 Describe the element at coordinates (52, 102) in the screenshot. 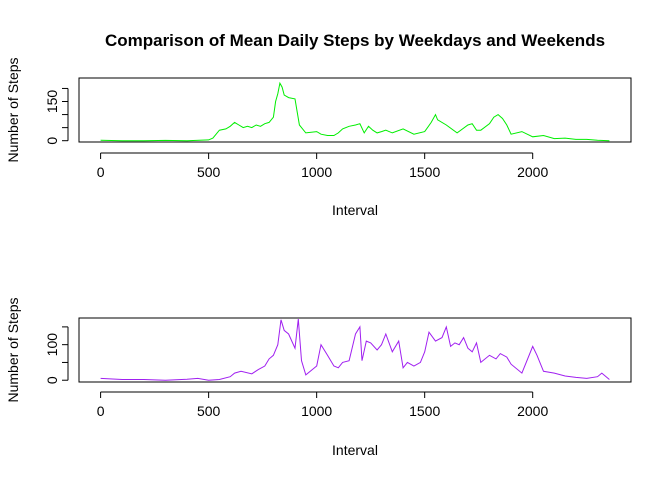

I see `y-tick-label: 150` at that location.